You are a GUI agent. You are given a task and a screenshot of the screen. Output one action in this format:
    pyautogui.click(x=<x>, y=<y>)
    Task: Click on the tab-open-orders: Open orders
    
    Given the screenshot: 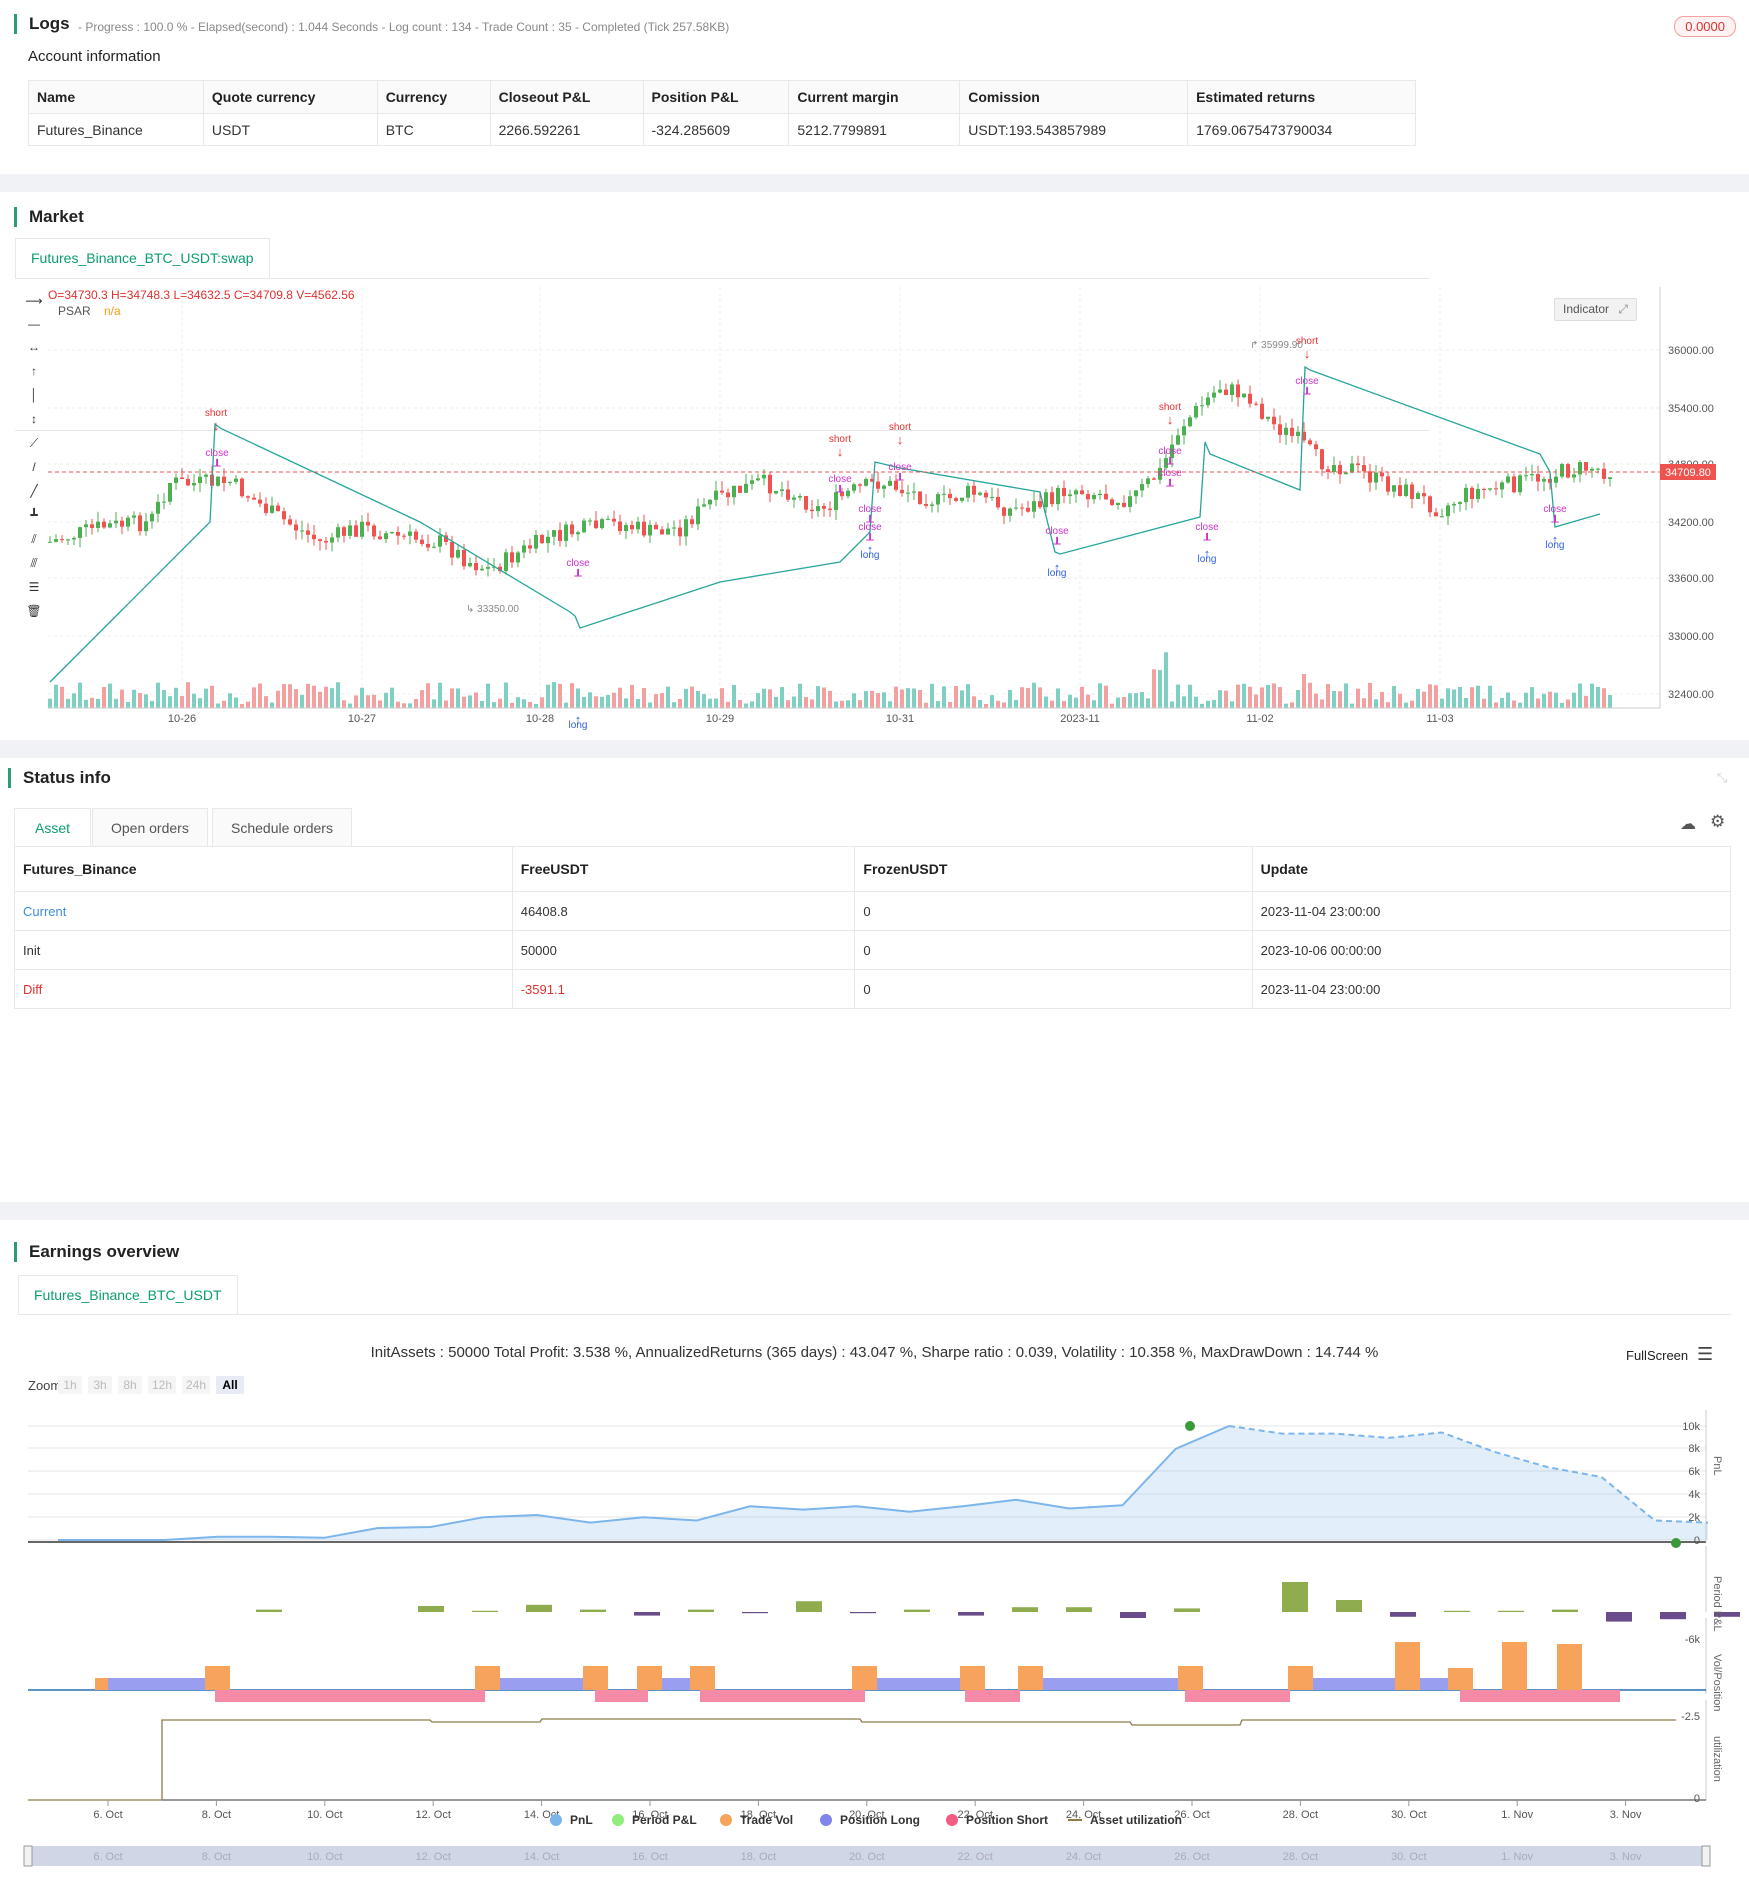 What is the action you would take?
    pyautogui.click(x=150, y=828)
    